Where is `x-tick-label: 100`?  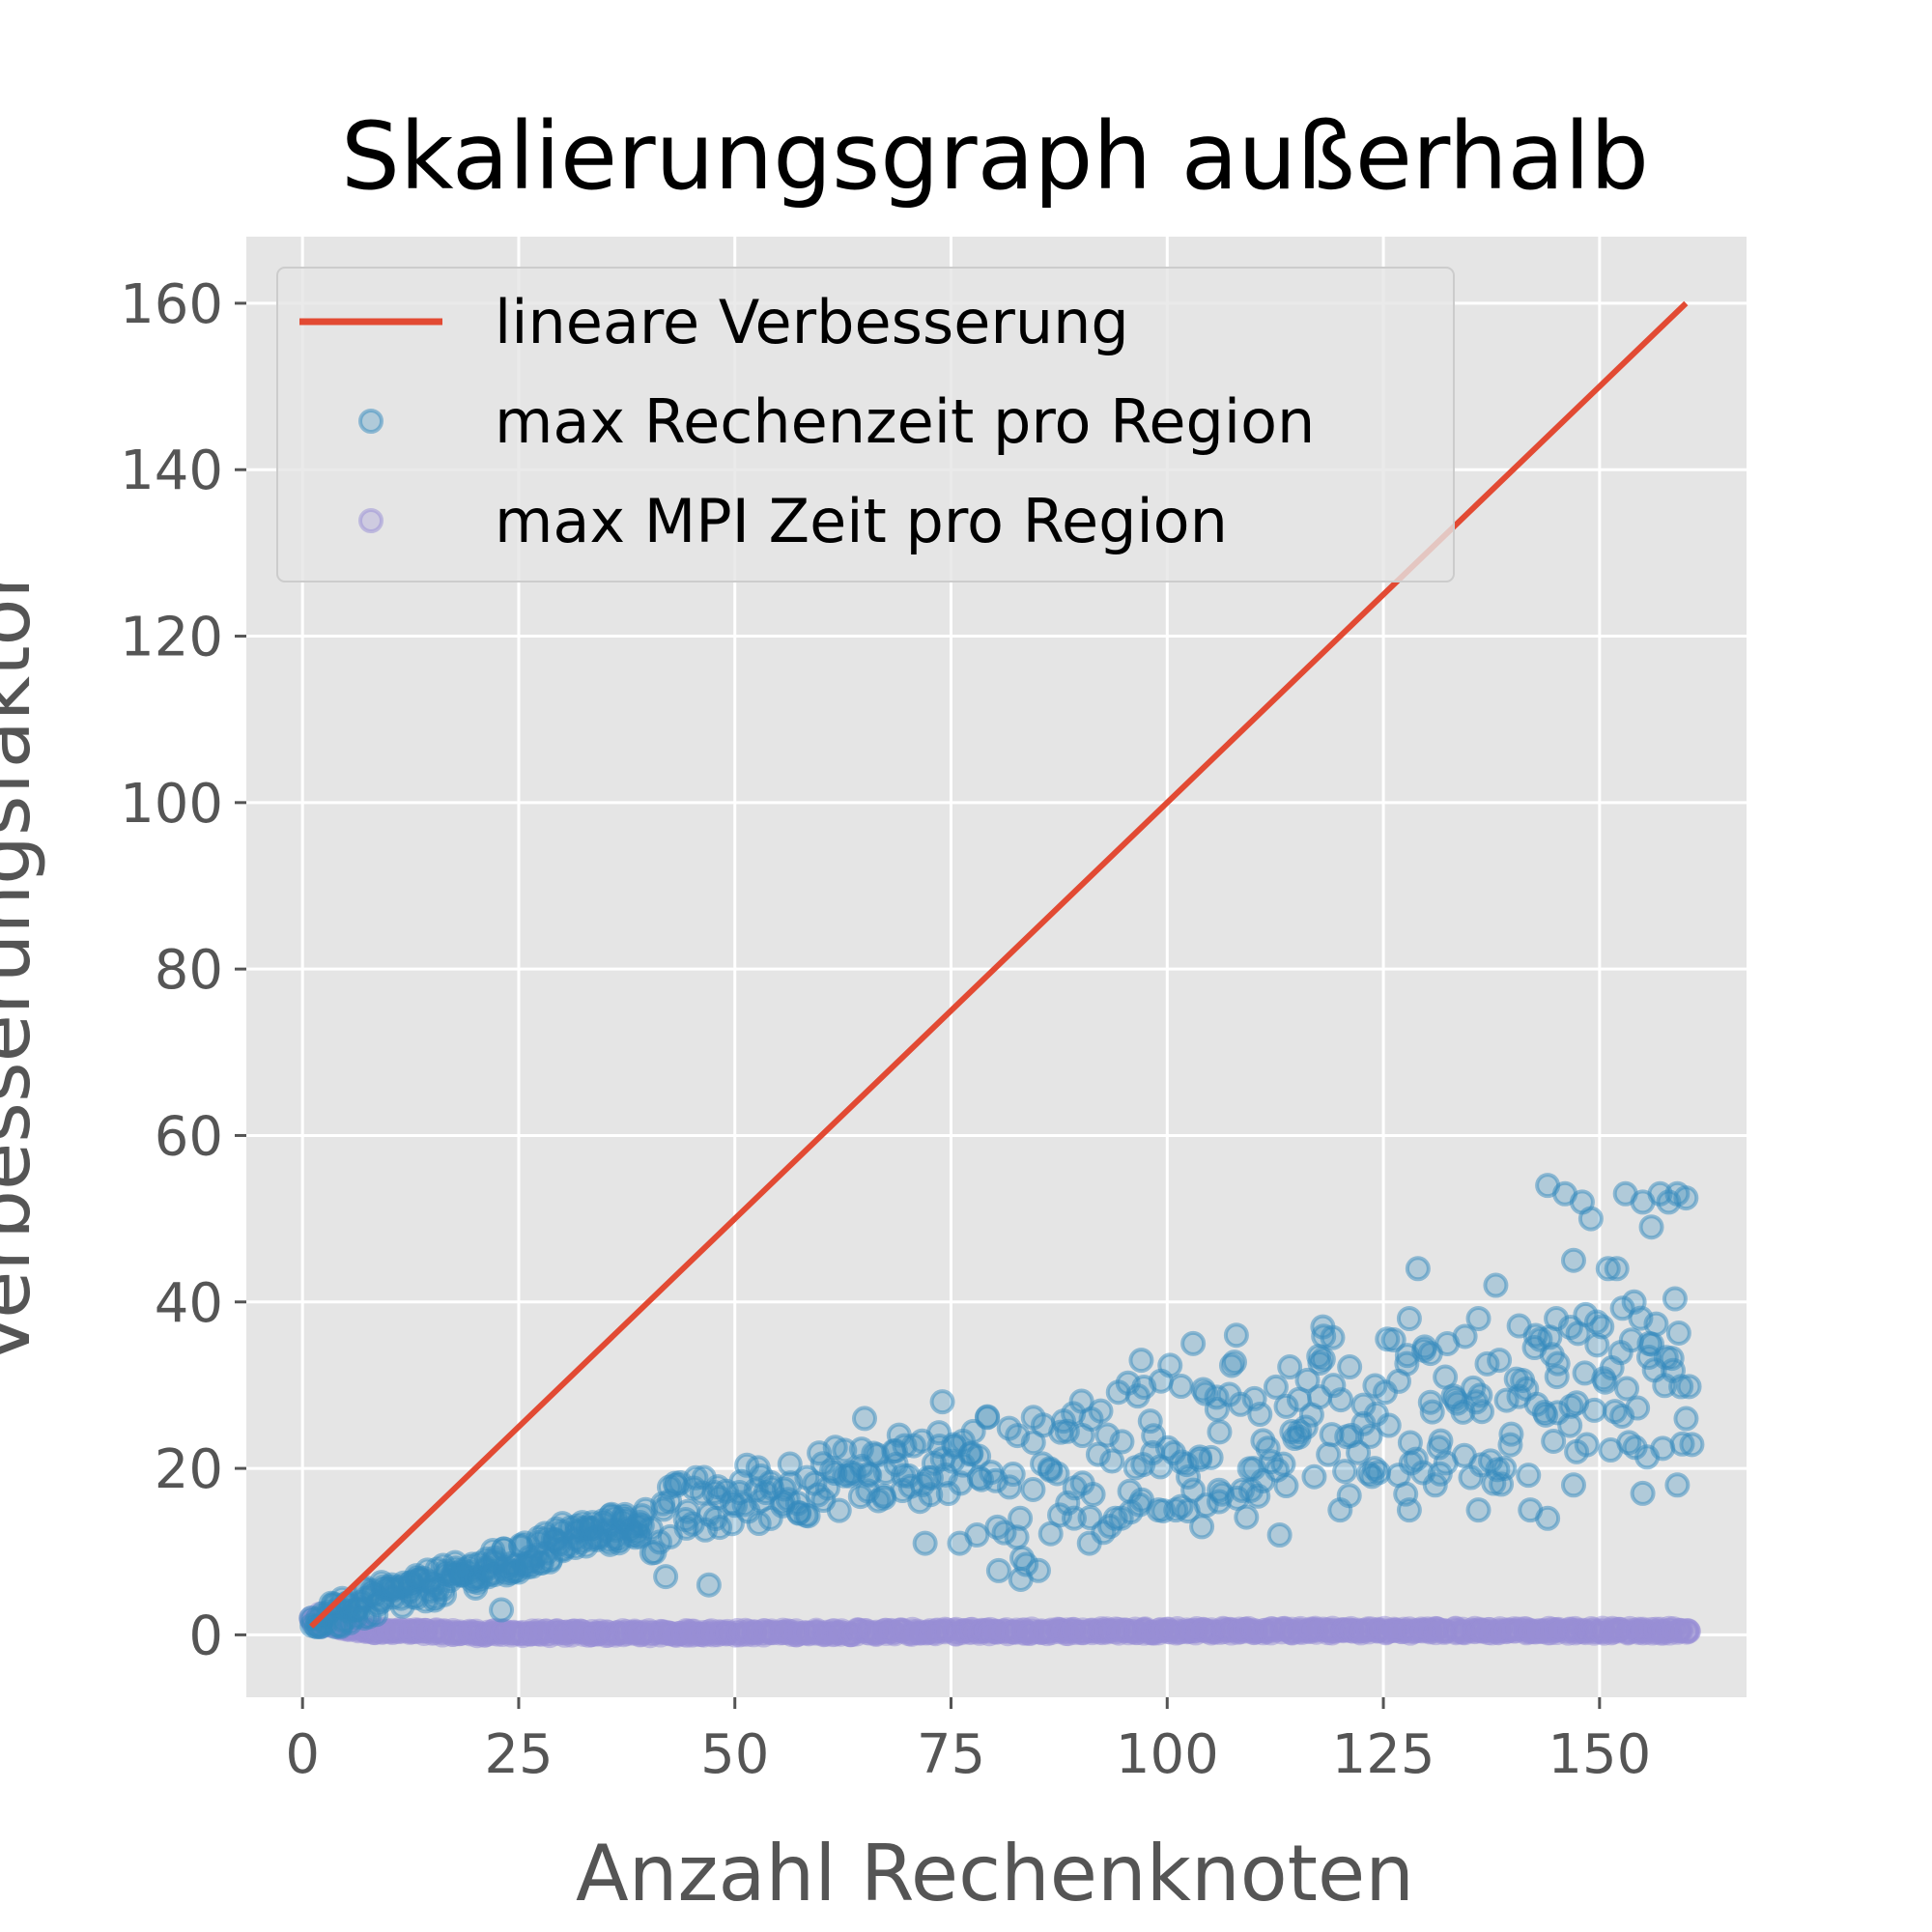
x-tick-label: 100 is located at coordinates (1167, 1754).